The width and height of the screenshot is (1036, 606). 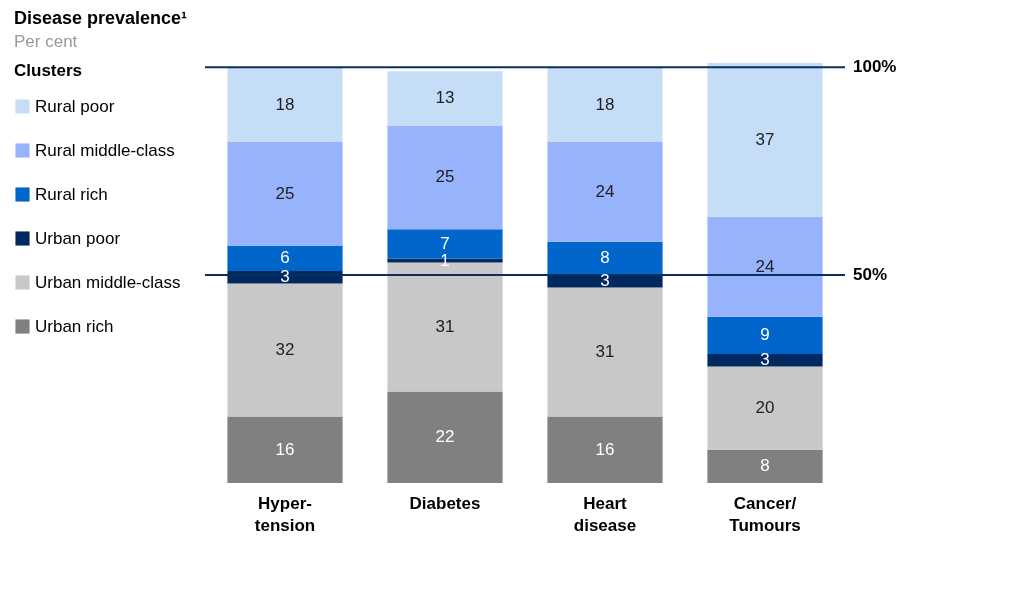 What do you see at coordinates (765, 514) in the screenshot?
I see `x-tick-label: Cancer/ Tumours` at bounding box center [765, 514].